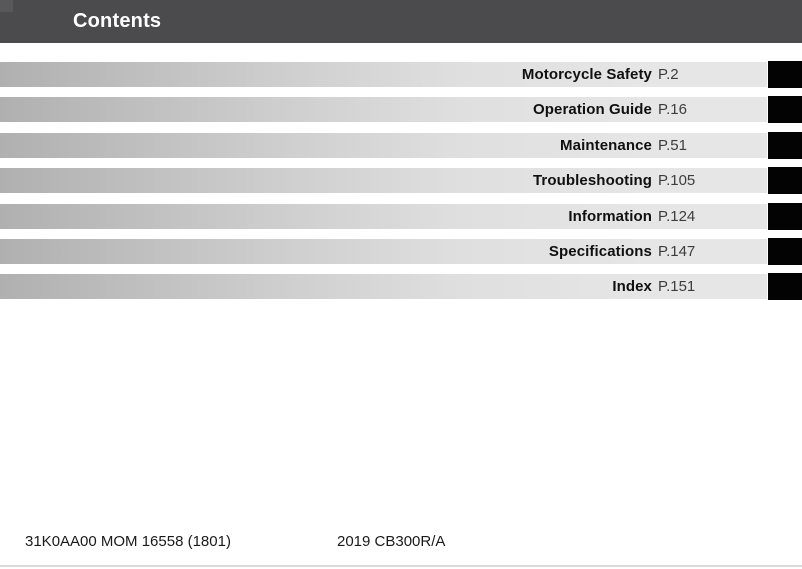  I want to click on toc-row-bar: Operation Guide P.16, so click(383, 110).